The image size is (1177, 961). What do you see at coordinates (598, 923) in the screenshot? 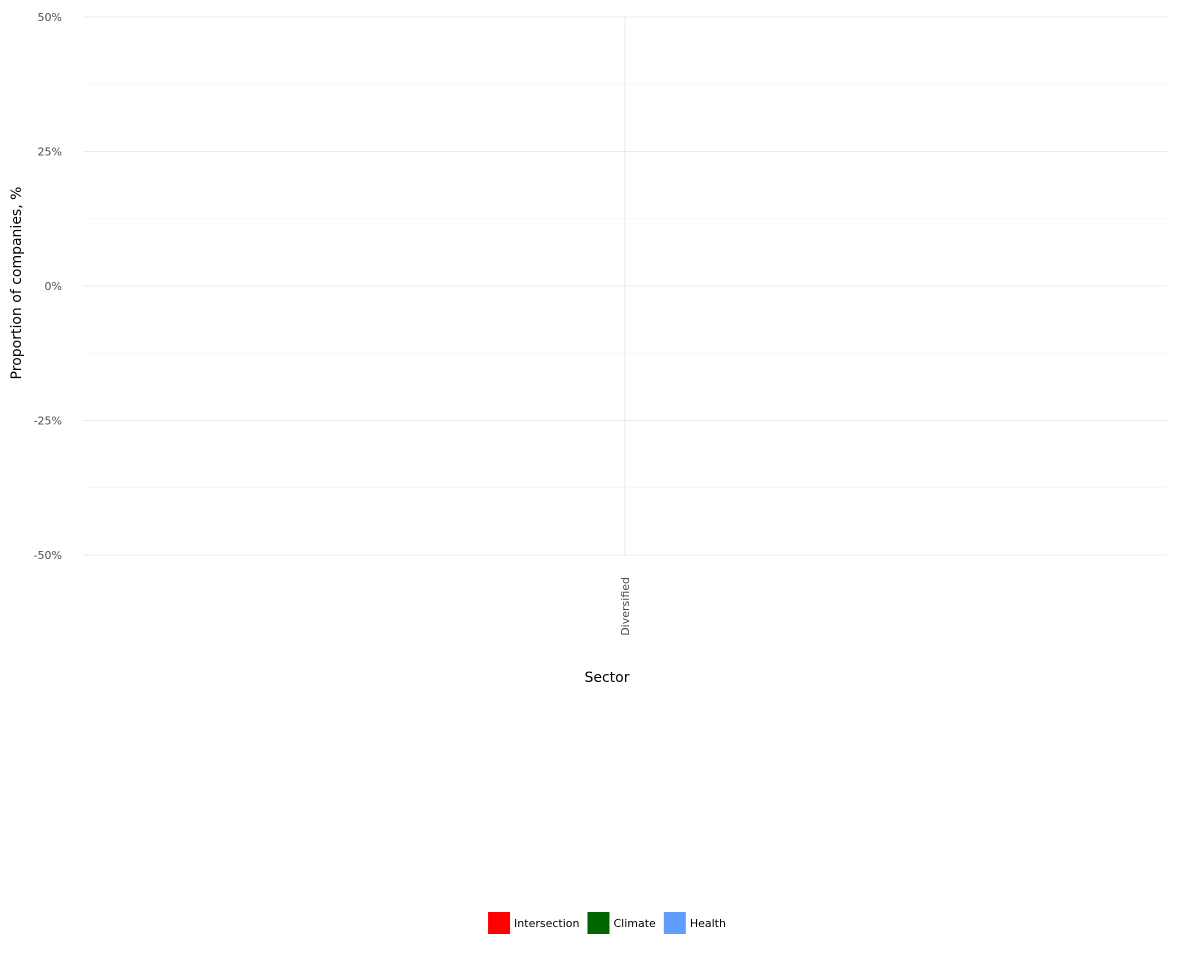
I see `legend-swatch-climate` at bounding box center [598, 923].